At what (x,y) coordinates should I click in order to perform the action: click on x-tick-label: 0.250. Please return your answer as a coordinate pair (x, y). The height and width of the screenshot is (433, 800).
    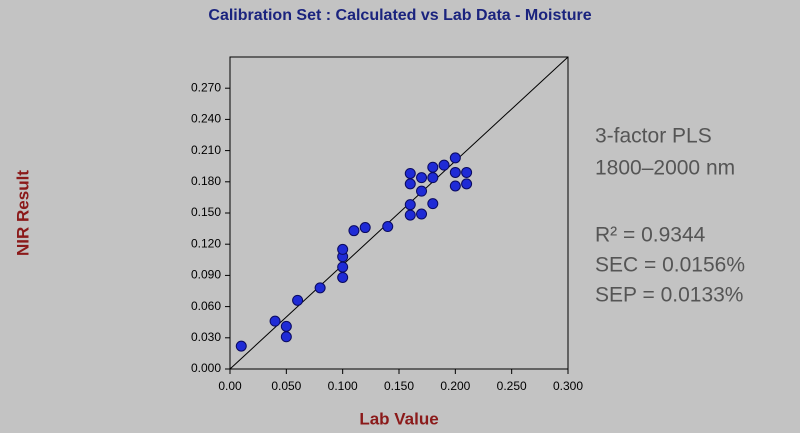
    Looking at the image, I should click on (512, 386).